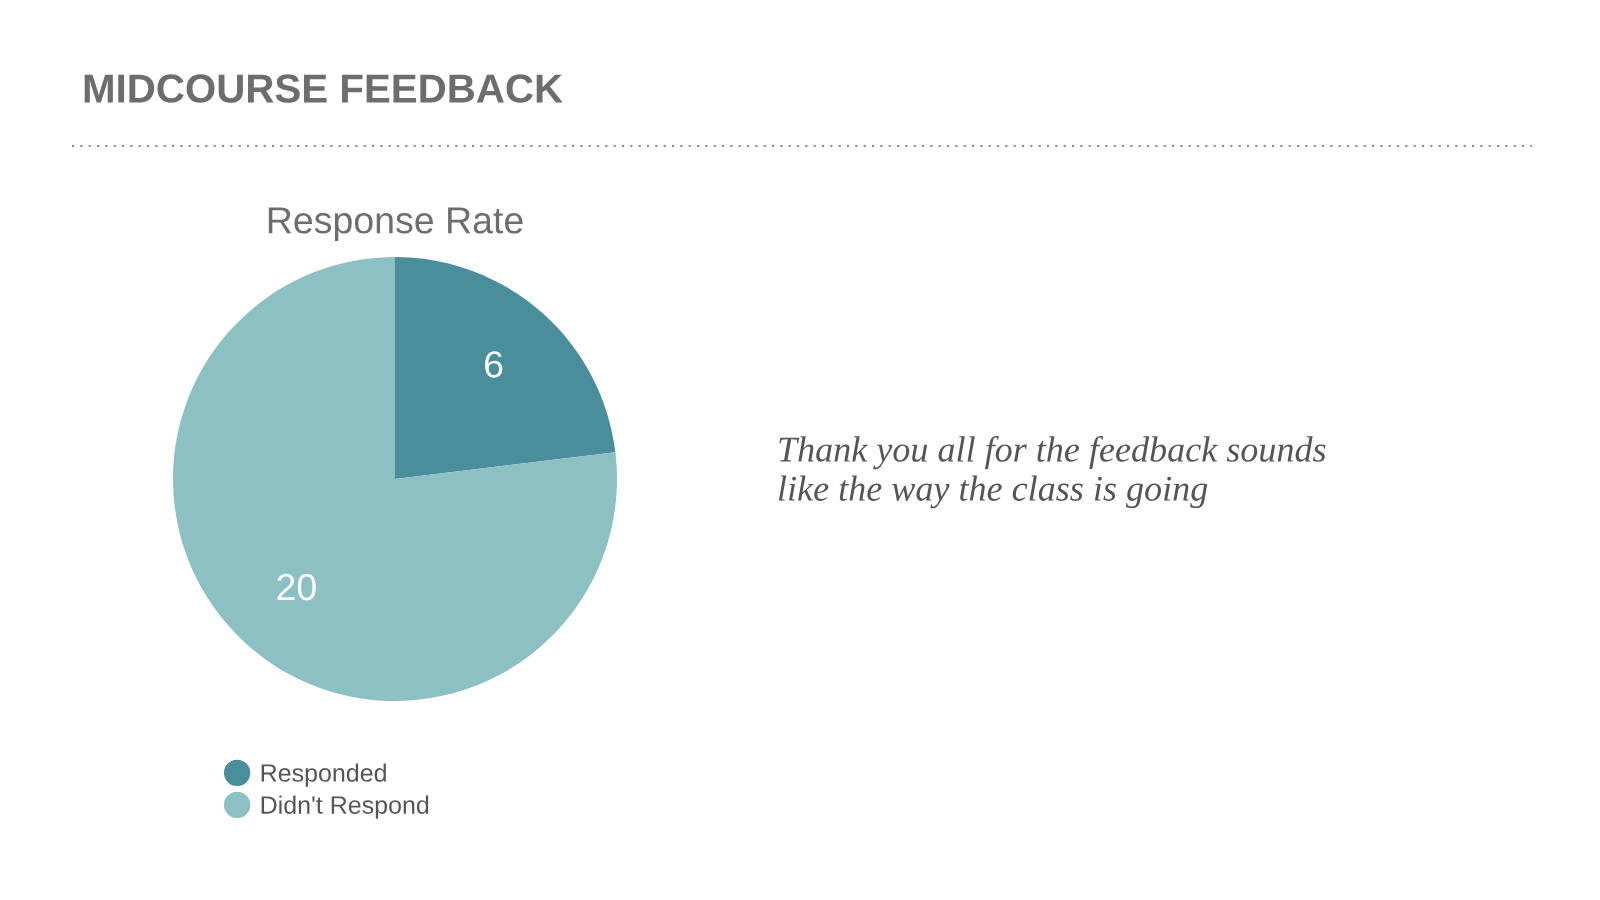 The height and width of the screenshot is (900, 1600). Describe the element at coordinates (1052, 472) in the screenshot. I see `text: Thank you all for the feedback sounds like the way the class is going` at that location.